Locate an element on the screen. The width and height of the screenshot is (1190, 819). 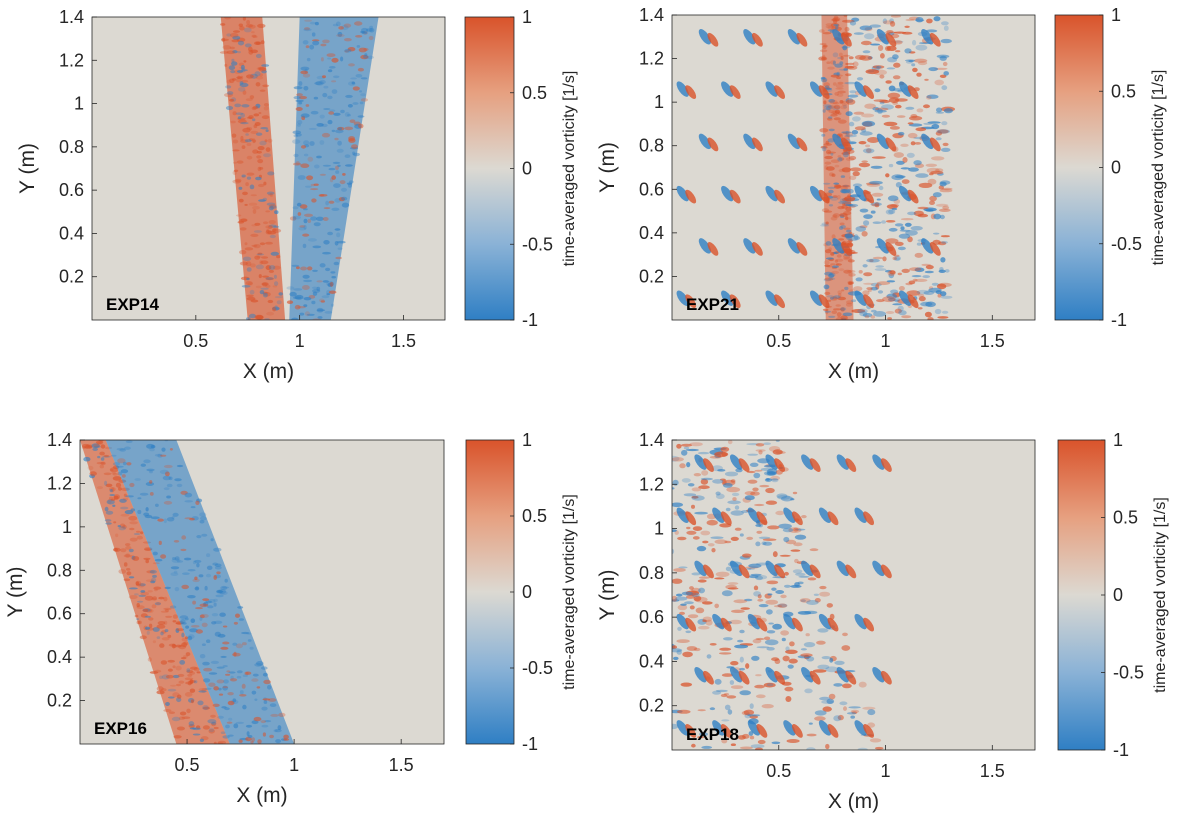
colorbar-tick-label: 0 is located at coordinates (1116, 168).